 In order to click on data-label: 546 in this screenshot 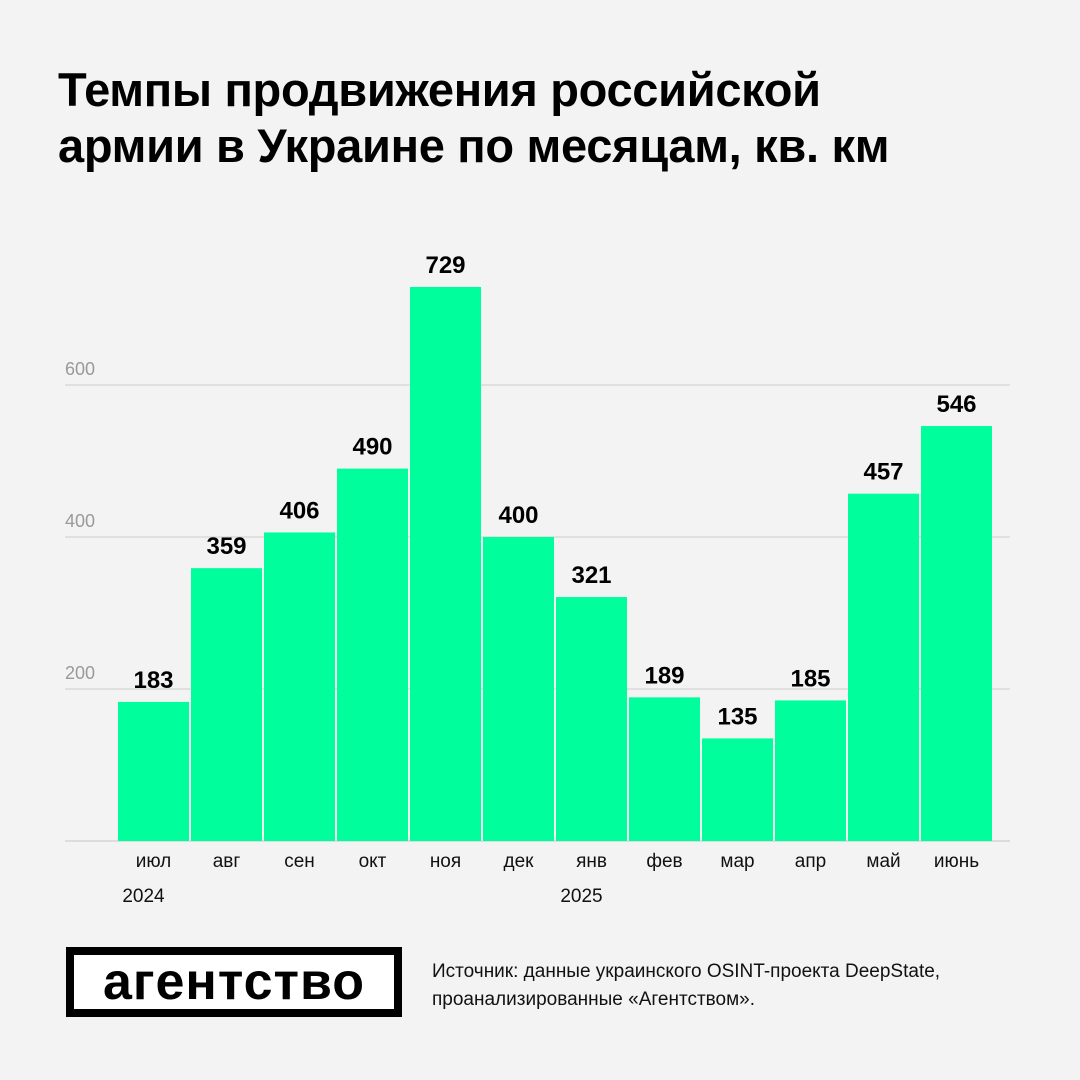, I will do `click(956, 404)`.